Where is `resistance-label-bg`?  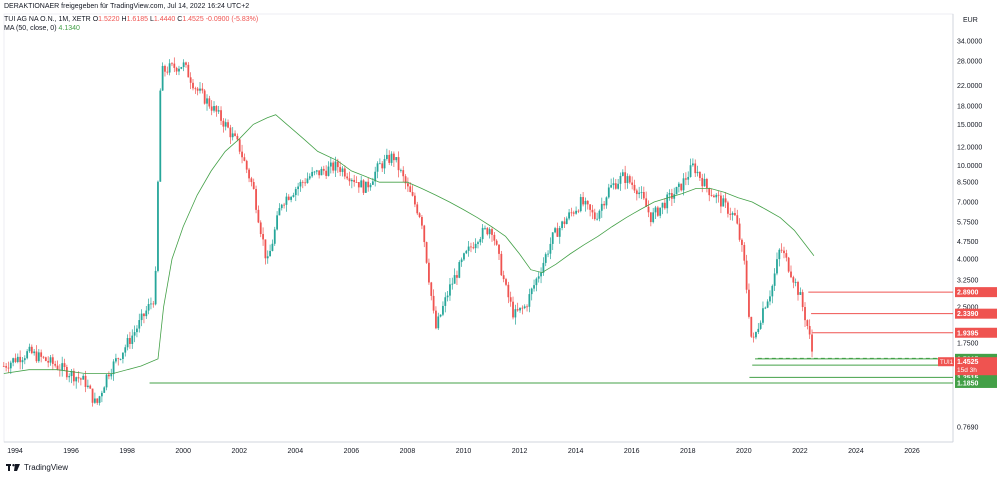 resistance-label-bg is located at coordinates (976, 313).